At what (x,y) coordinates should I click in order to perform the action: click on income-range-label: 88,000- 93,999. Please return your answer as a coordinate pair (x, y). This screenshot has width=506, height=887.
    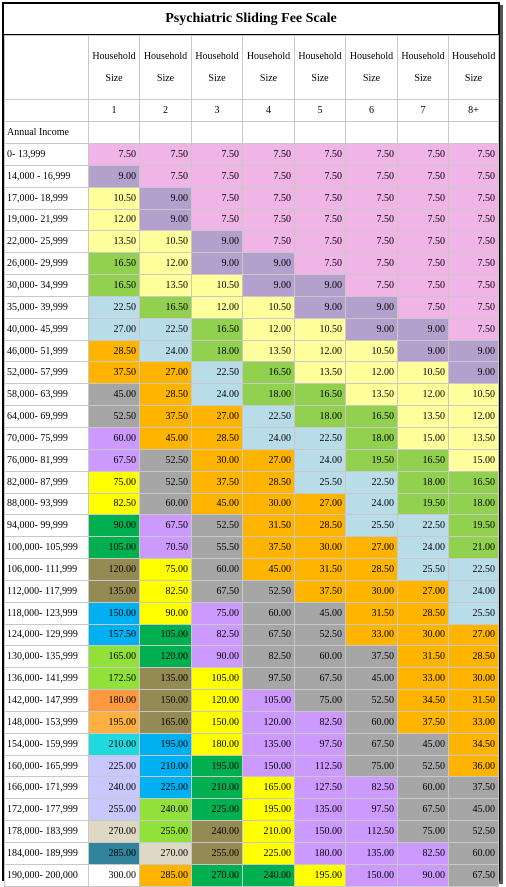
    Looking at the image, I should click on (46, 504).